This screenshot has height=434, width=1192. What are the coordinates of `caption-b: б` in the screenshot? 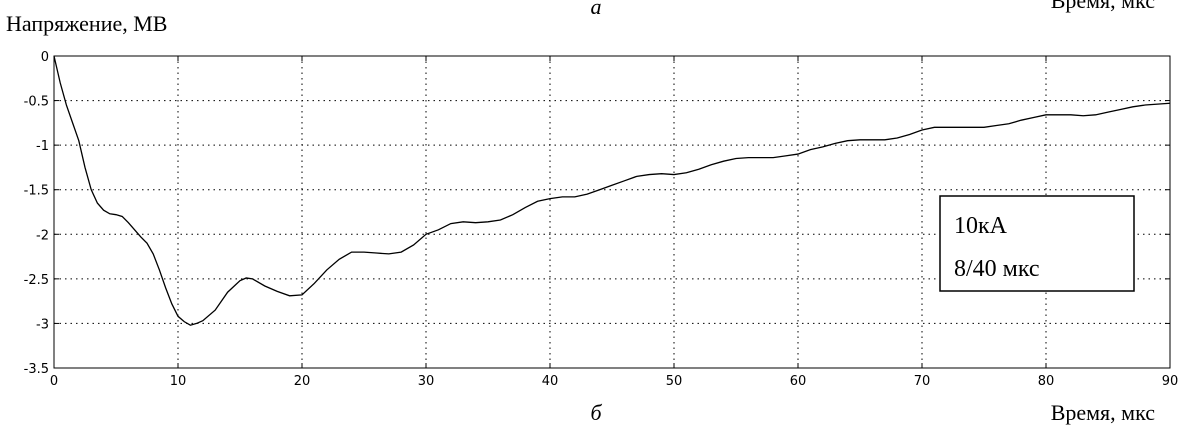 It's located at (596, 412).